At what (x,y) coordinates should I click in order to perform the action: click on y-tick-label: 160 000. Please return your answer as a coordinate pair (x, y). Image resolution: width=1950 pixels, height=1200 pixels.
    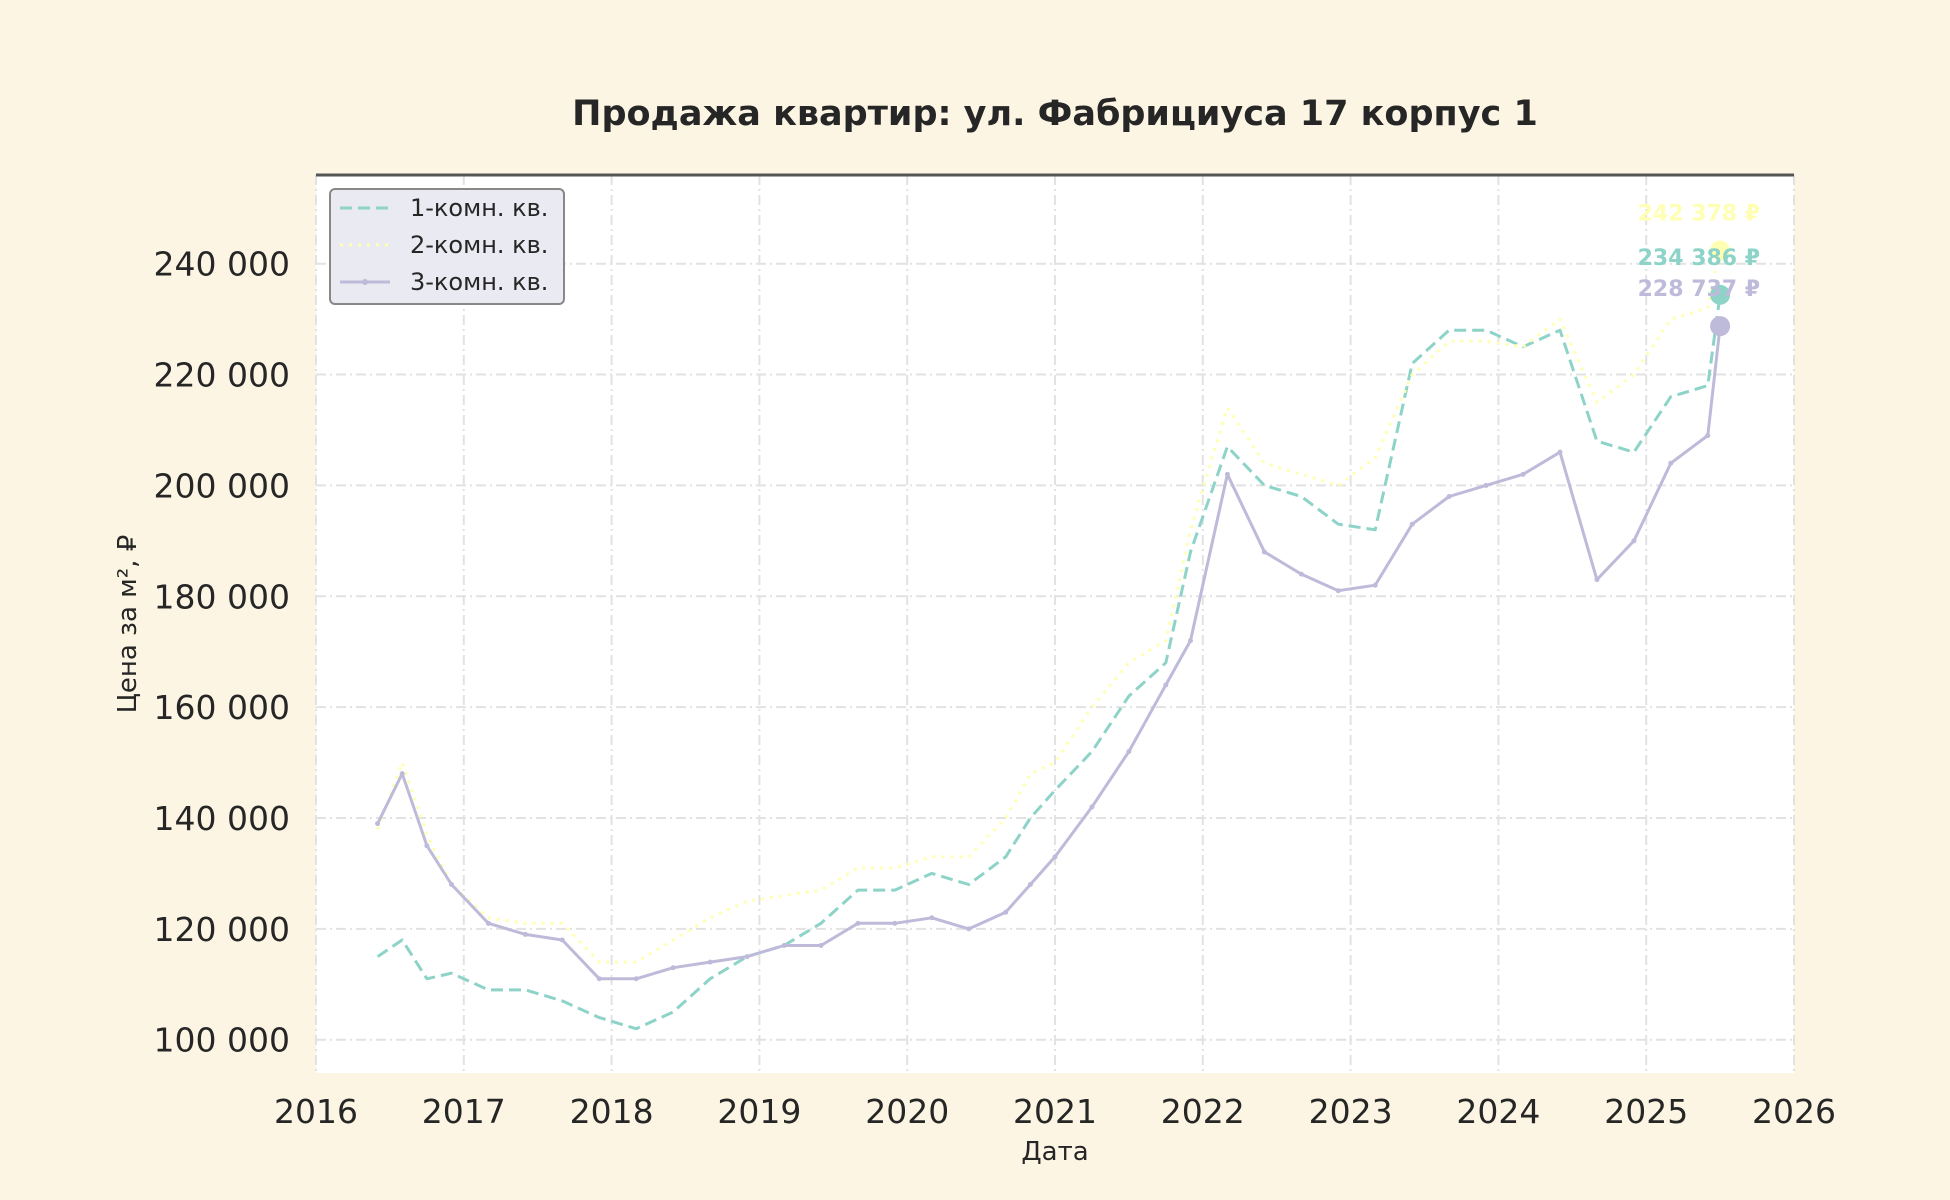
    Looking at the image, I should click on (222, 707).